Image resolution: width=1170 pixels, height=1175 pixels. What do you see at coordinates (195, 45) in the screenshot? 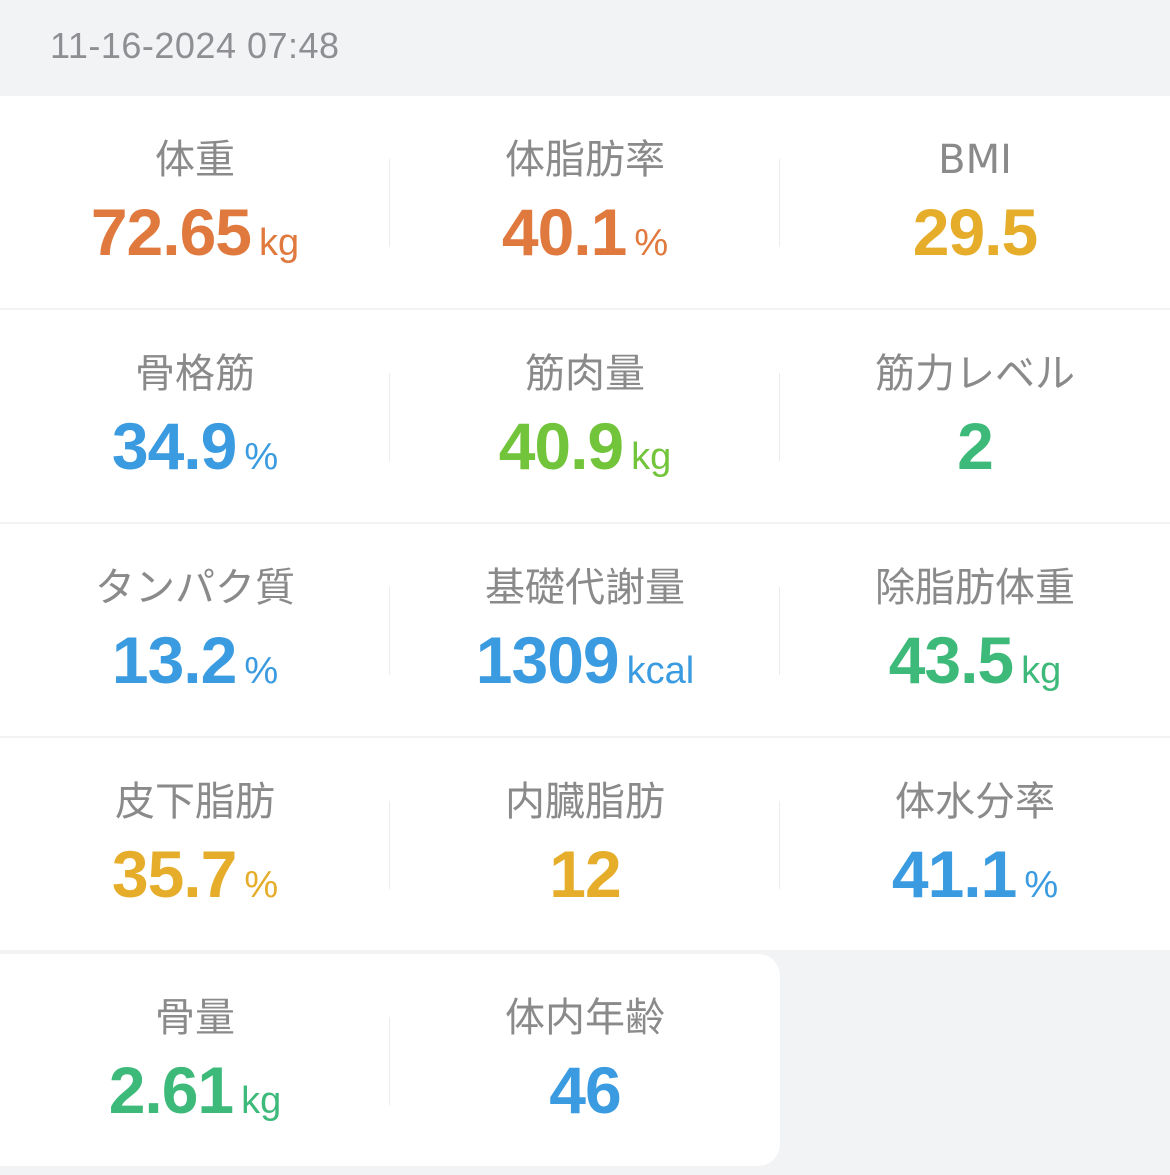
I see `measurement-timestamp: 11-16-2024 07:48` at bounding box center [195, 45].